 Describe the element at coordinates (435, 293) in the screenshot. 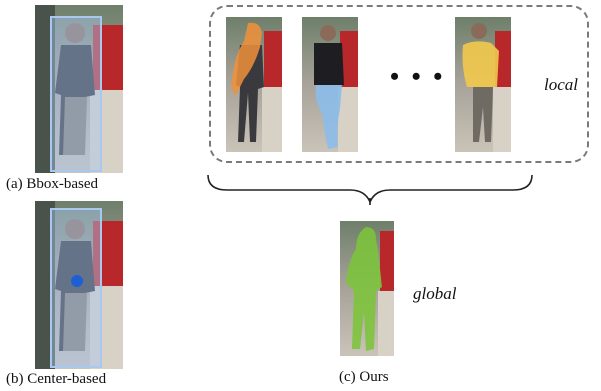

I see `label-global: global` at that location.